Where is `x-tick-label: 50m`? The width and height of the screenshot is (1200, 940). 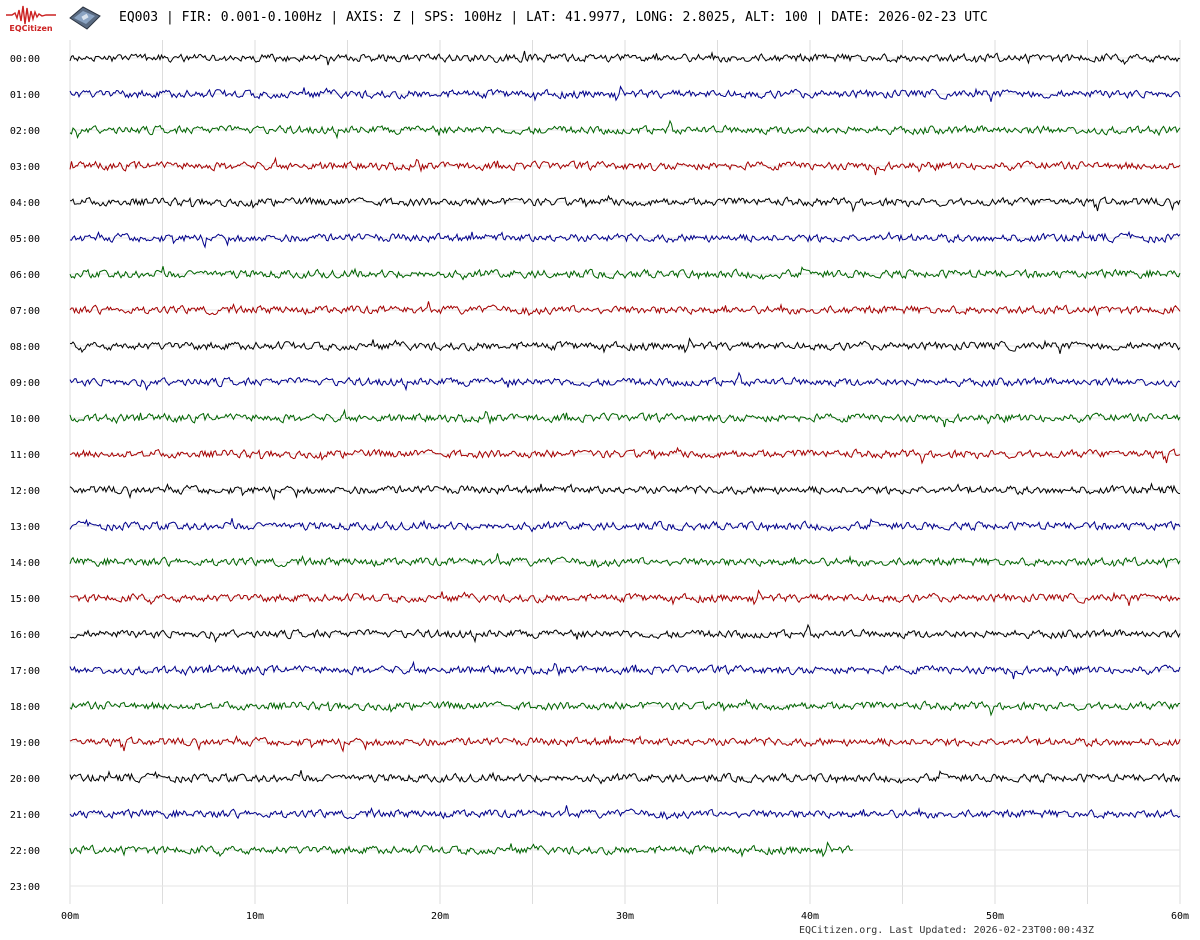
x-tick-label: 50m is located at coordinates (995, 916).